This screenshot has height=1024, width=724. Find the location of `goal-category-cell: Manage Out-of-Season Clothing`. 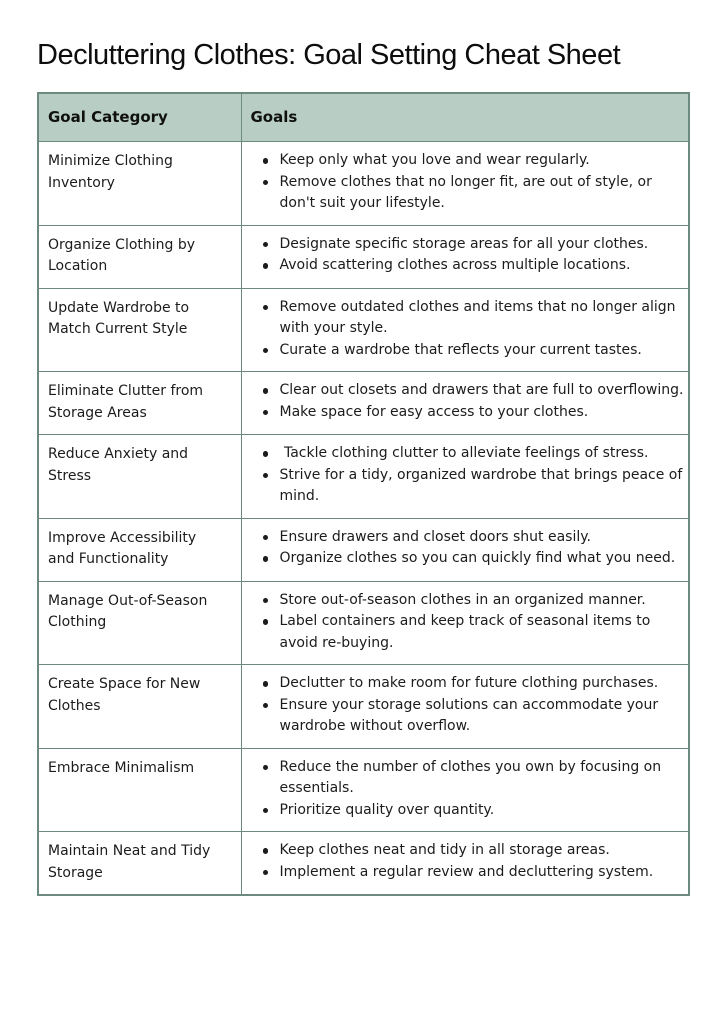

goal-category-cell: Manage Out-of-Season Clothing is located at coordinates (139, 622).